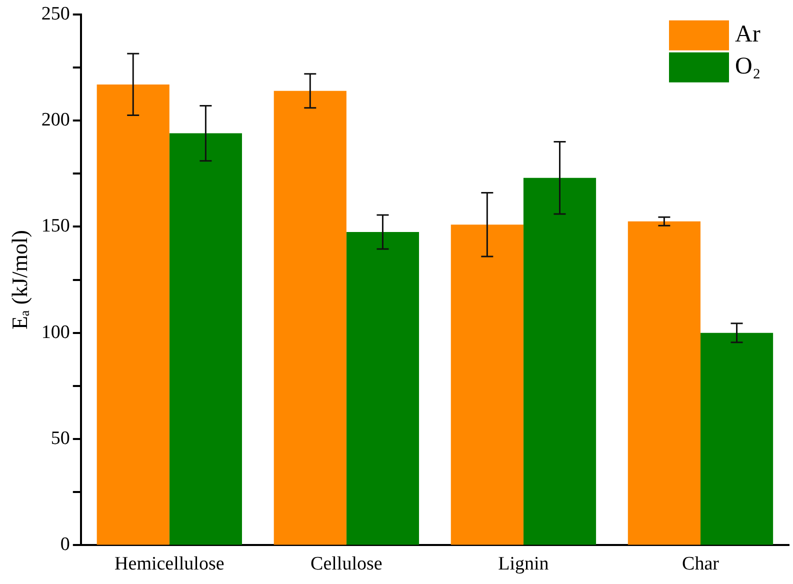  Describe the element at coordinates (55, 13) in the screenshot. I see `y-tick-label: 250` at that location.